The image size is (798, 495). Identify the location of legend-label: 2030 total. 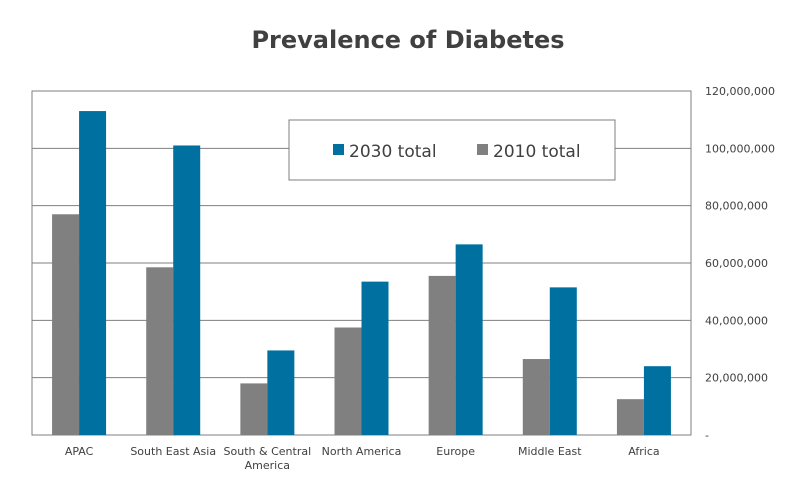
(393, 152).